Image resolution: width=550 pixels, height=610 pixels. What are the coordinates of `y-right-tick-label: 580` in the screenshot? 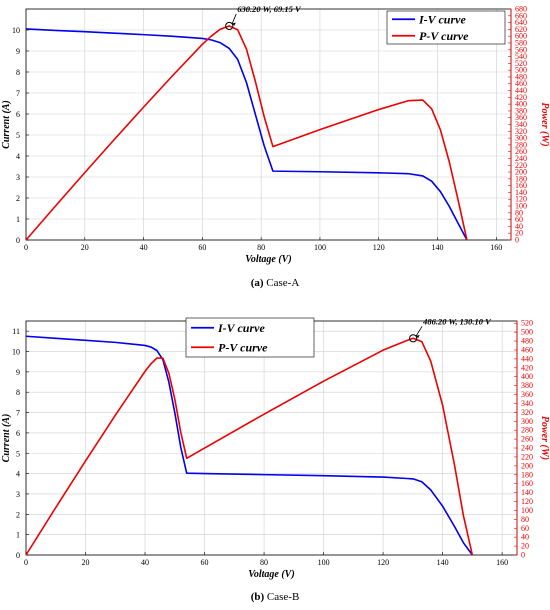 It's located at (521, 42).